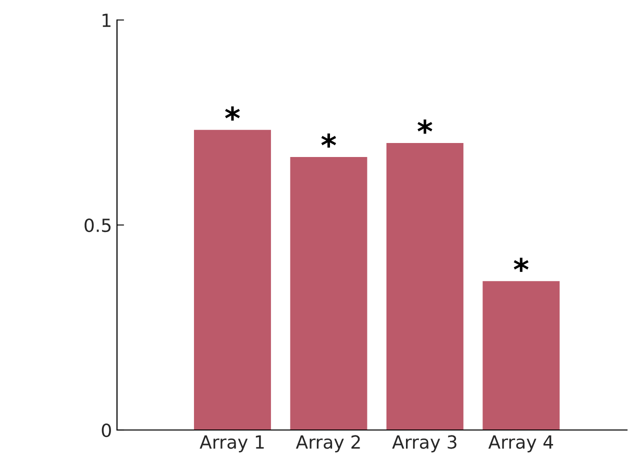 This screenshot has width=629, height=461. Describe the element at coordinates (97, 225) in the screenshot. I see `y-tick-label: 0.5` at that location.